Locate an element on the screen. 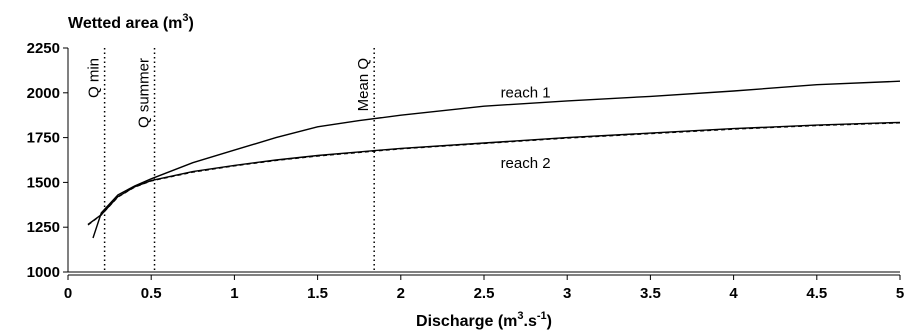 The height and width of the screenshot is (334, 913). x-tick-label: 3 is located at coordinates (567, 293).